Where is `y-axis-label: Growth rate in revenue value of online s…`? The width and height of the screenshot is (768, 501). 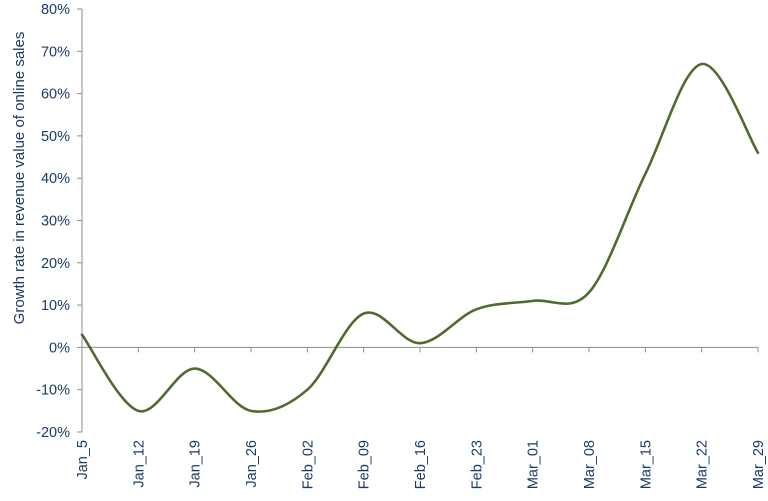
y-axis-label: Growth rate in revenue value of online s… is located at coordinates (19, 178).